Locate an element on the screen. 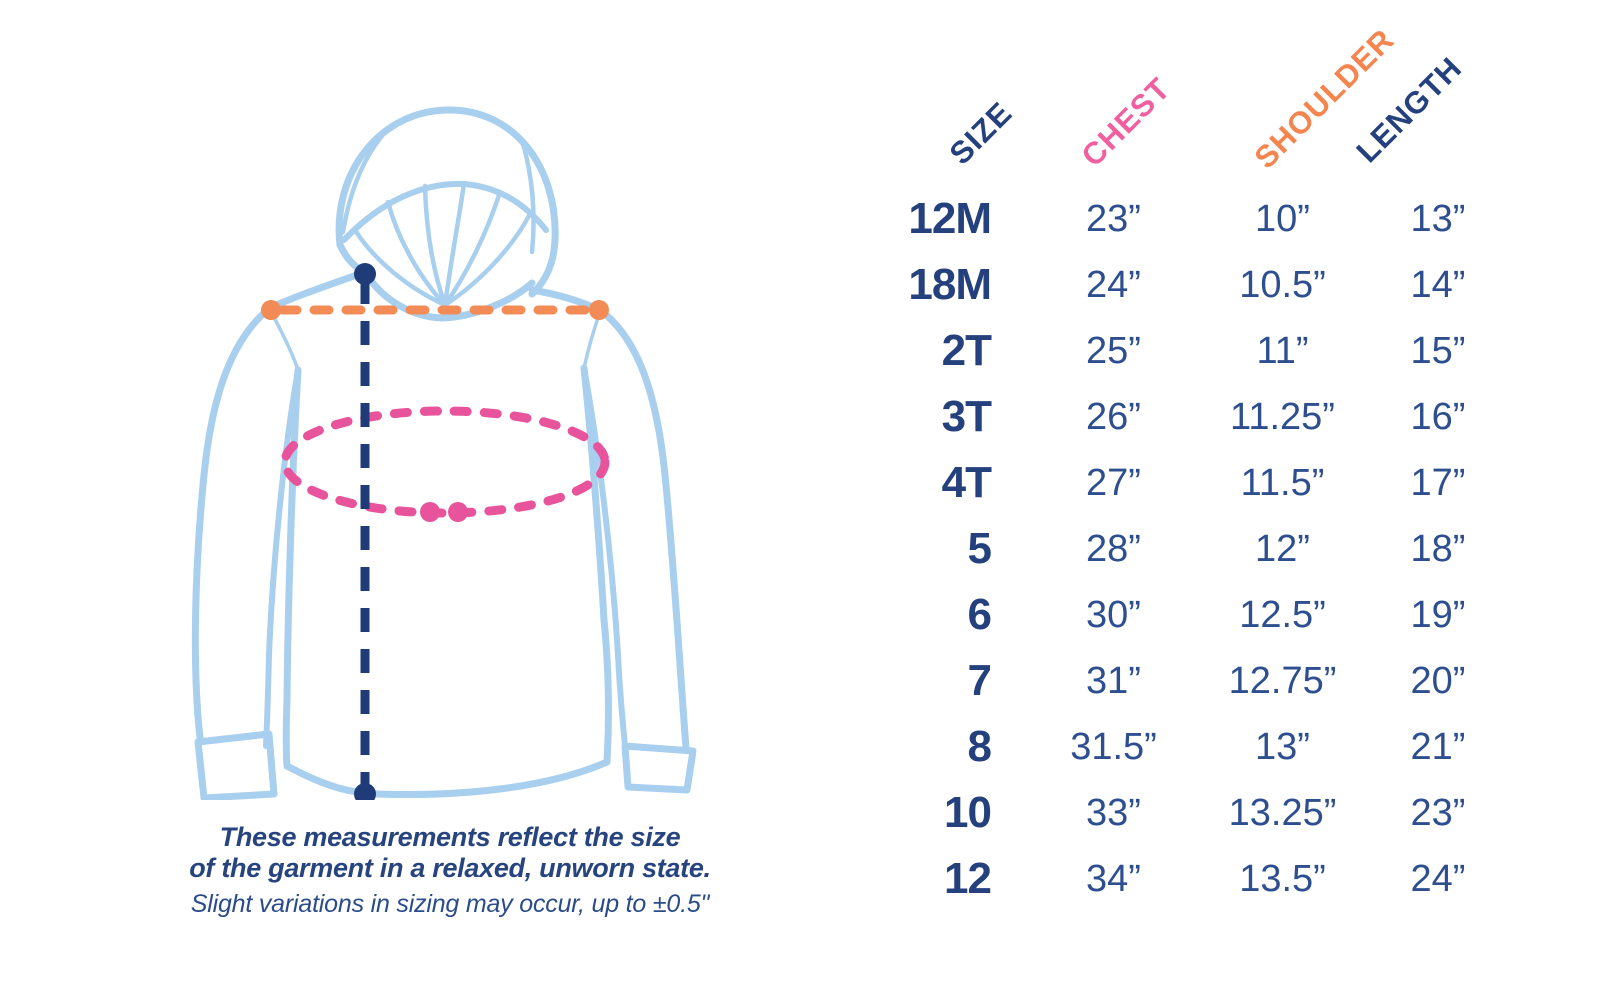  chest-value: 23” is located at coordinates (1113, 218).